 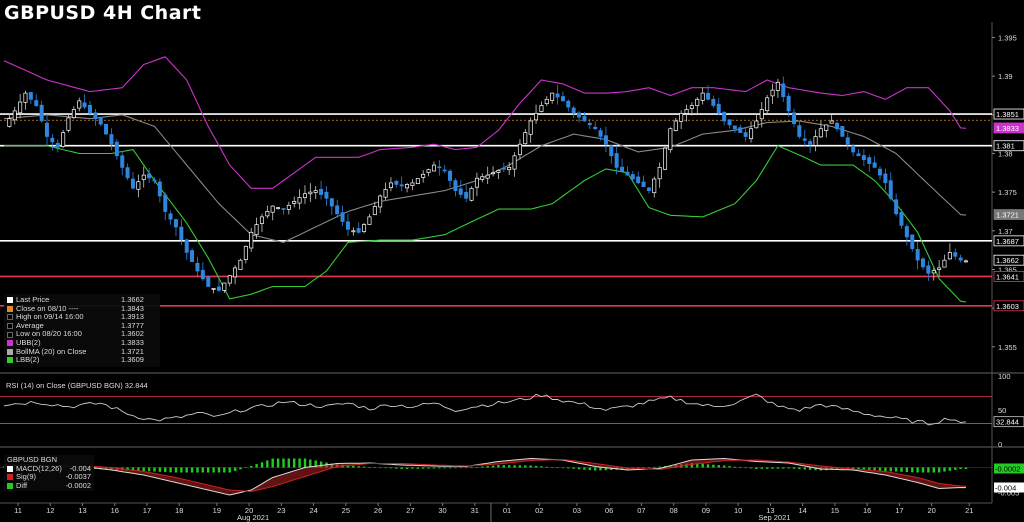 I want to click on rsi-tag, so click(x=1008, y=422).